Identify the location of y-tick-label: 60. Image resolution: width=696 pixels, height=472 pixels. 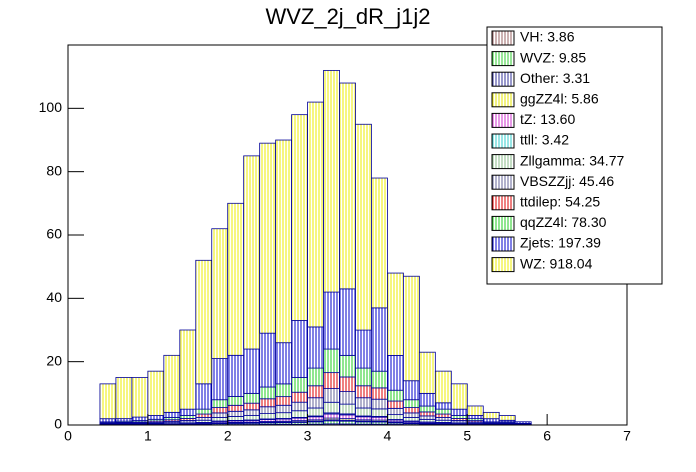
(54, 234).